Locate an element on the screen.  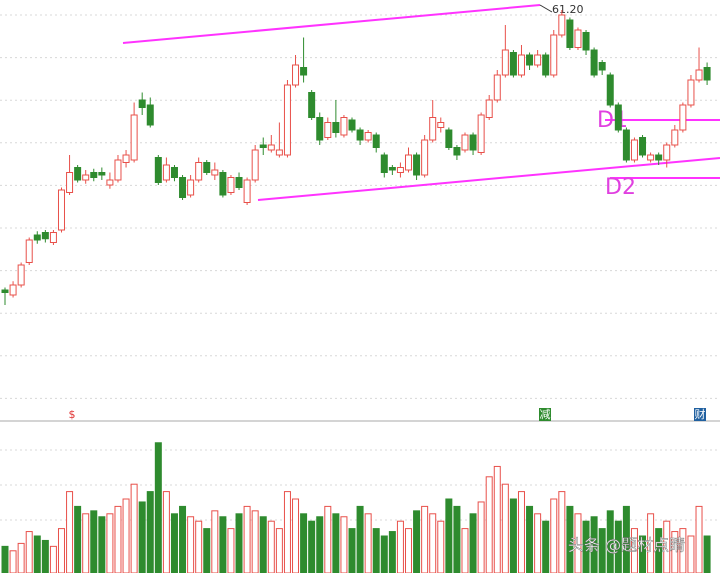
signal-marker: 减 is located at coordinates (545, 414).